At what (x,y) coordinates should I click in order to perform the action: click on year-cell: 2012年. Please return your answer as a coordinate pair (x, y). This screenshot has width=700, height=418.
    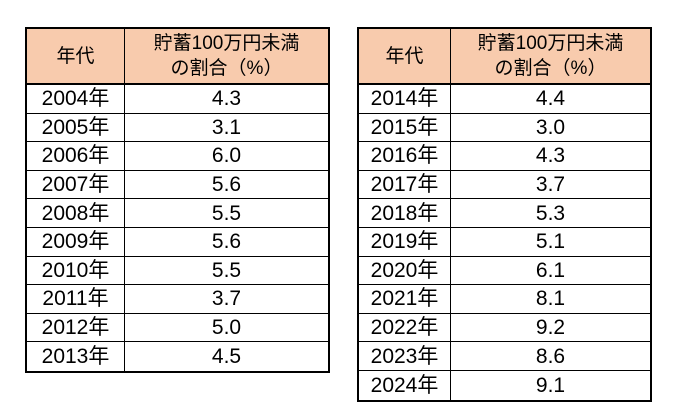
    Looking at the image, I should click on (76, 327).